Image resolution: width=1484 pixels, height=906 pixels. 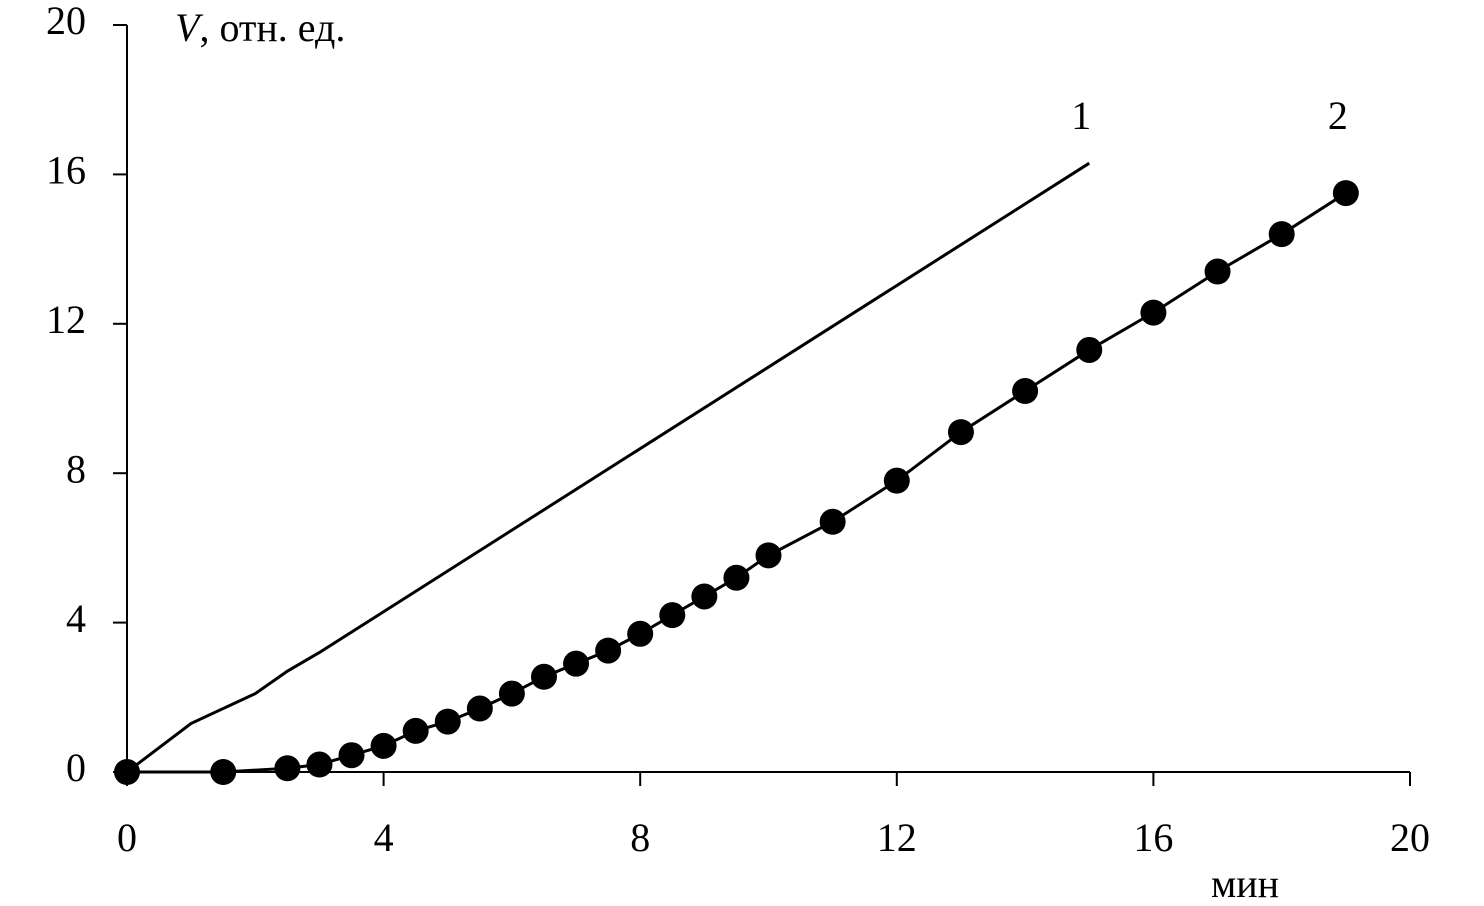 I want to click on y-tick-label: 16, so click(x=66, y=170).